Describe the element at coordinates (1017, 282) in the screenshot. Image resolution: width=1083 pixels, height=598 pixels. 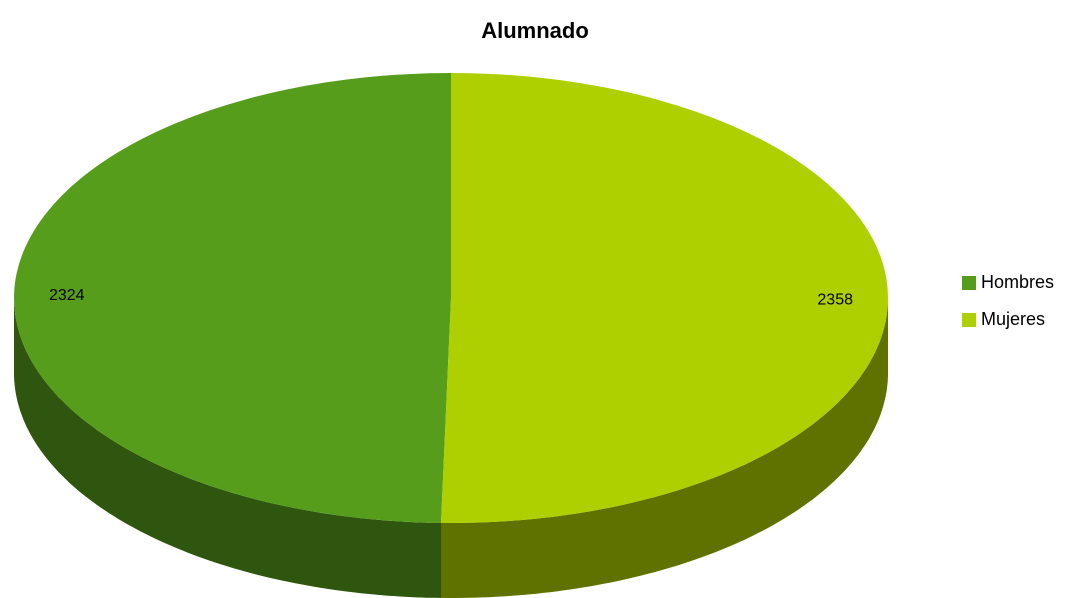
I see `legend-label: Hombres` at that location.